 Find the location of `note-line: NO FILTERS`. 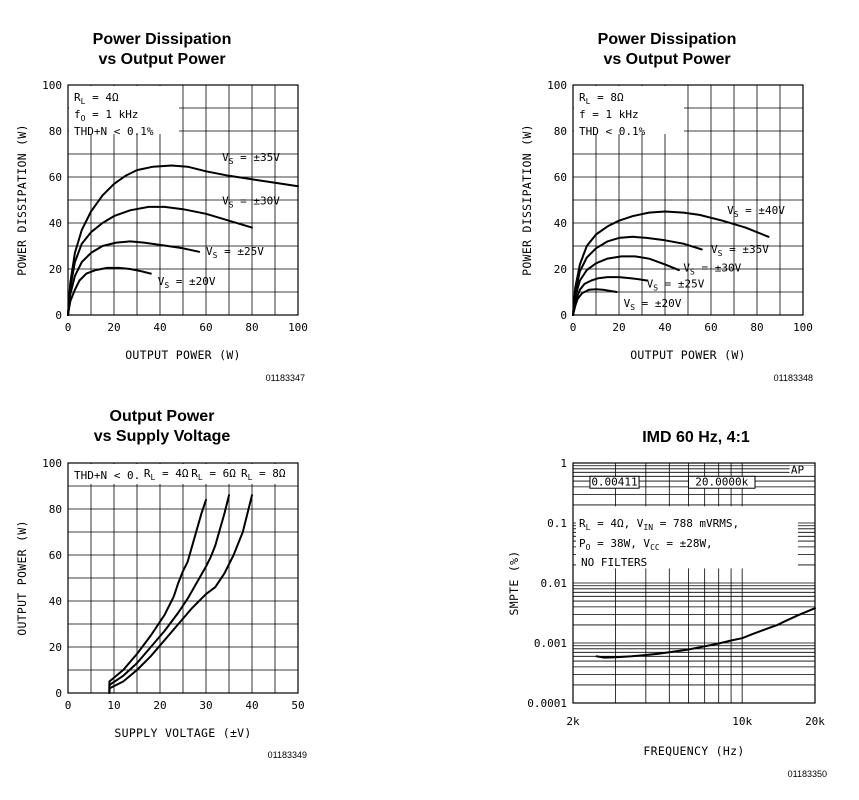

note-line: NO FILTERS is located at coordinates (614, 562).